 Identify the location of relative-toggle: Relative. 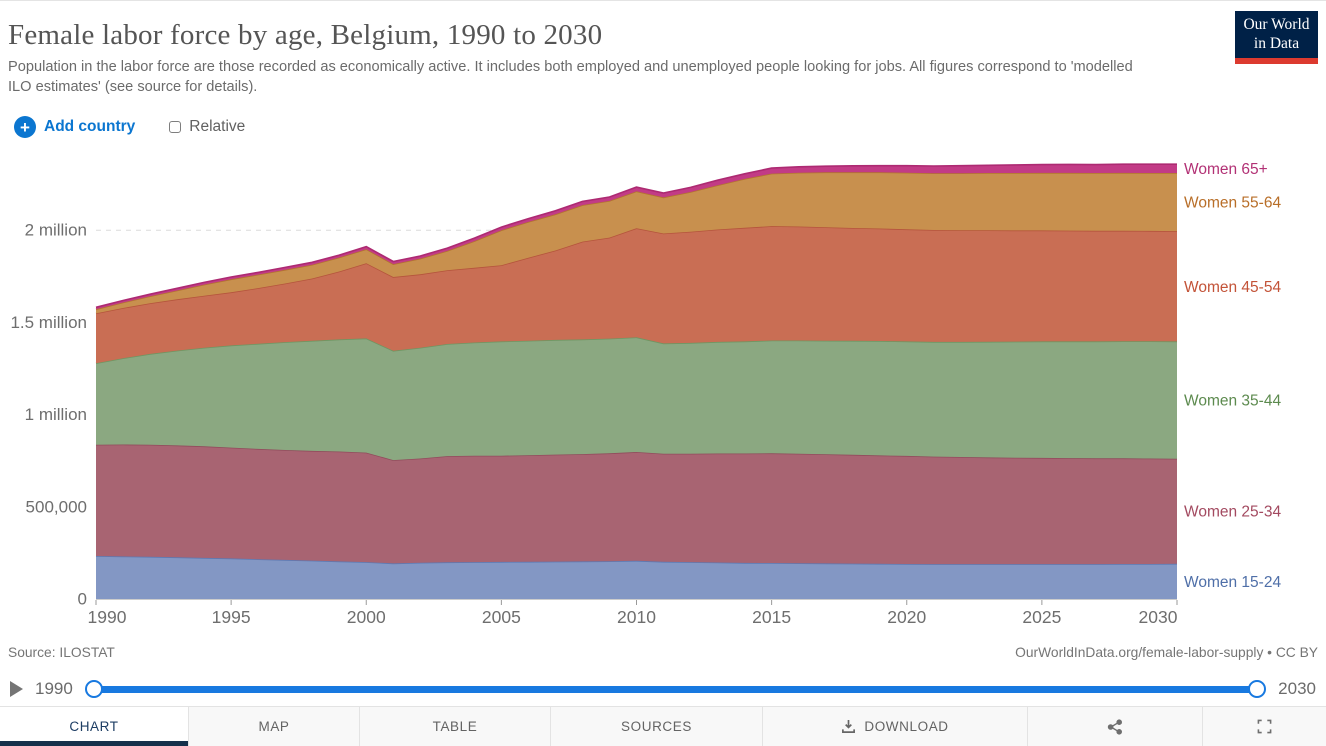
(207, 127).